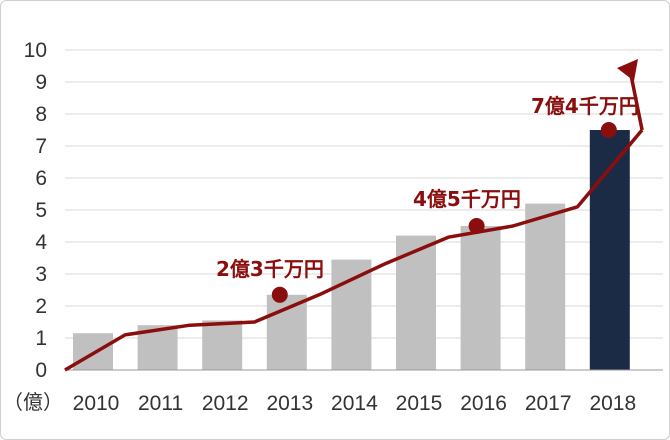 The height and width of the screenshot is (440, 670). Describe the element at coordinates (279, 294) in the screenshot. I see `annotation-dot-2013` at that location.